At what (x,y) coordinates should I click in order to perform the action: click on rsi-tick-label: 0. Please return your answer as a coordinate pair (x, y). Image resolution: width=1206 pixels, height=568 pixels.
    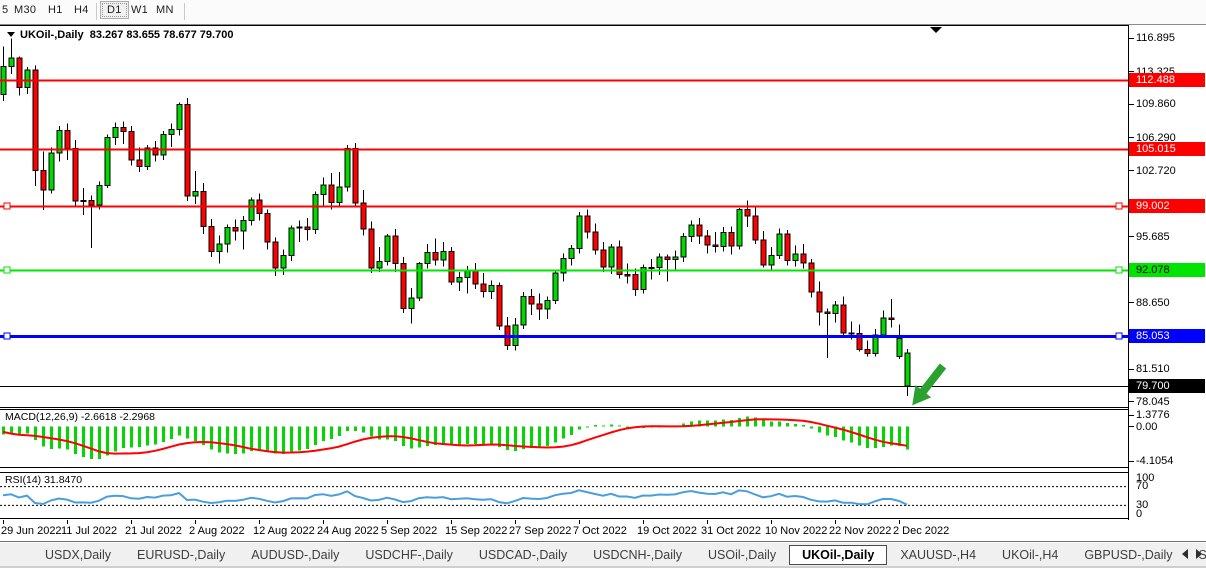
    Looking at the image, I should click on (1139, 514).